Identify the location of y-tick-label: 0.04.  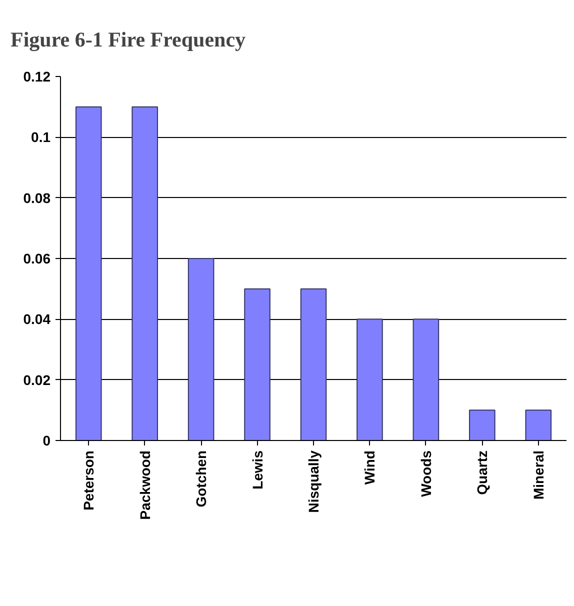
(37, 319).